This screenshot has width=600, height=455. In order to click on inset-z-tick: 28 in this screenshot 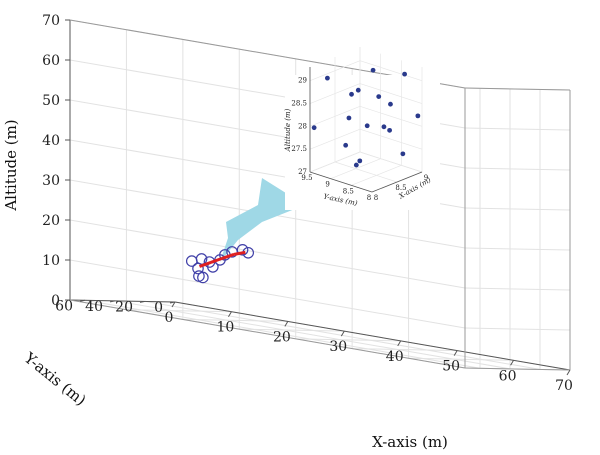, I will do `click(302, 126)`.